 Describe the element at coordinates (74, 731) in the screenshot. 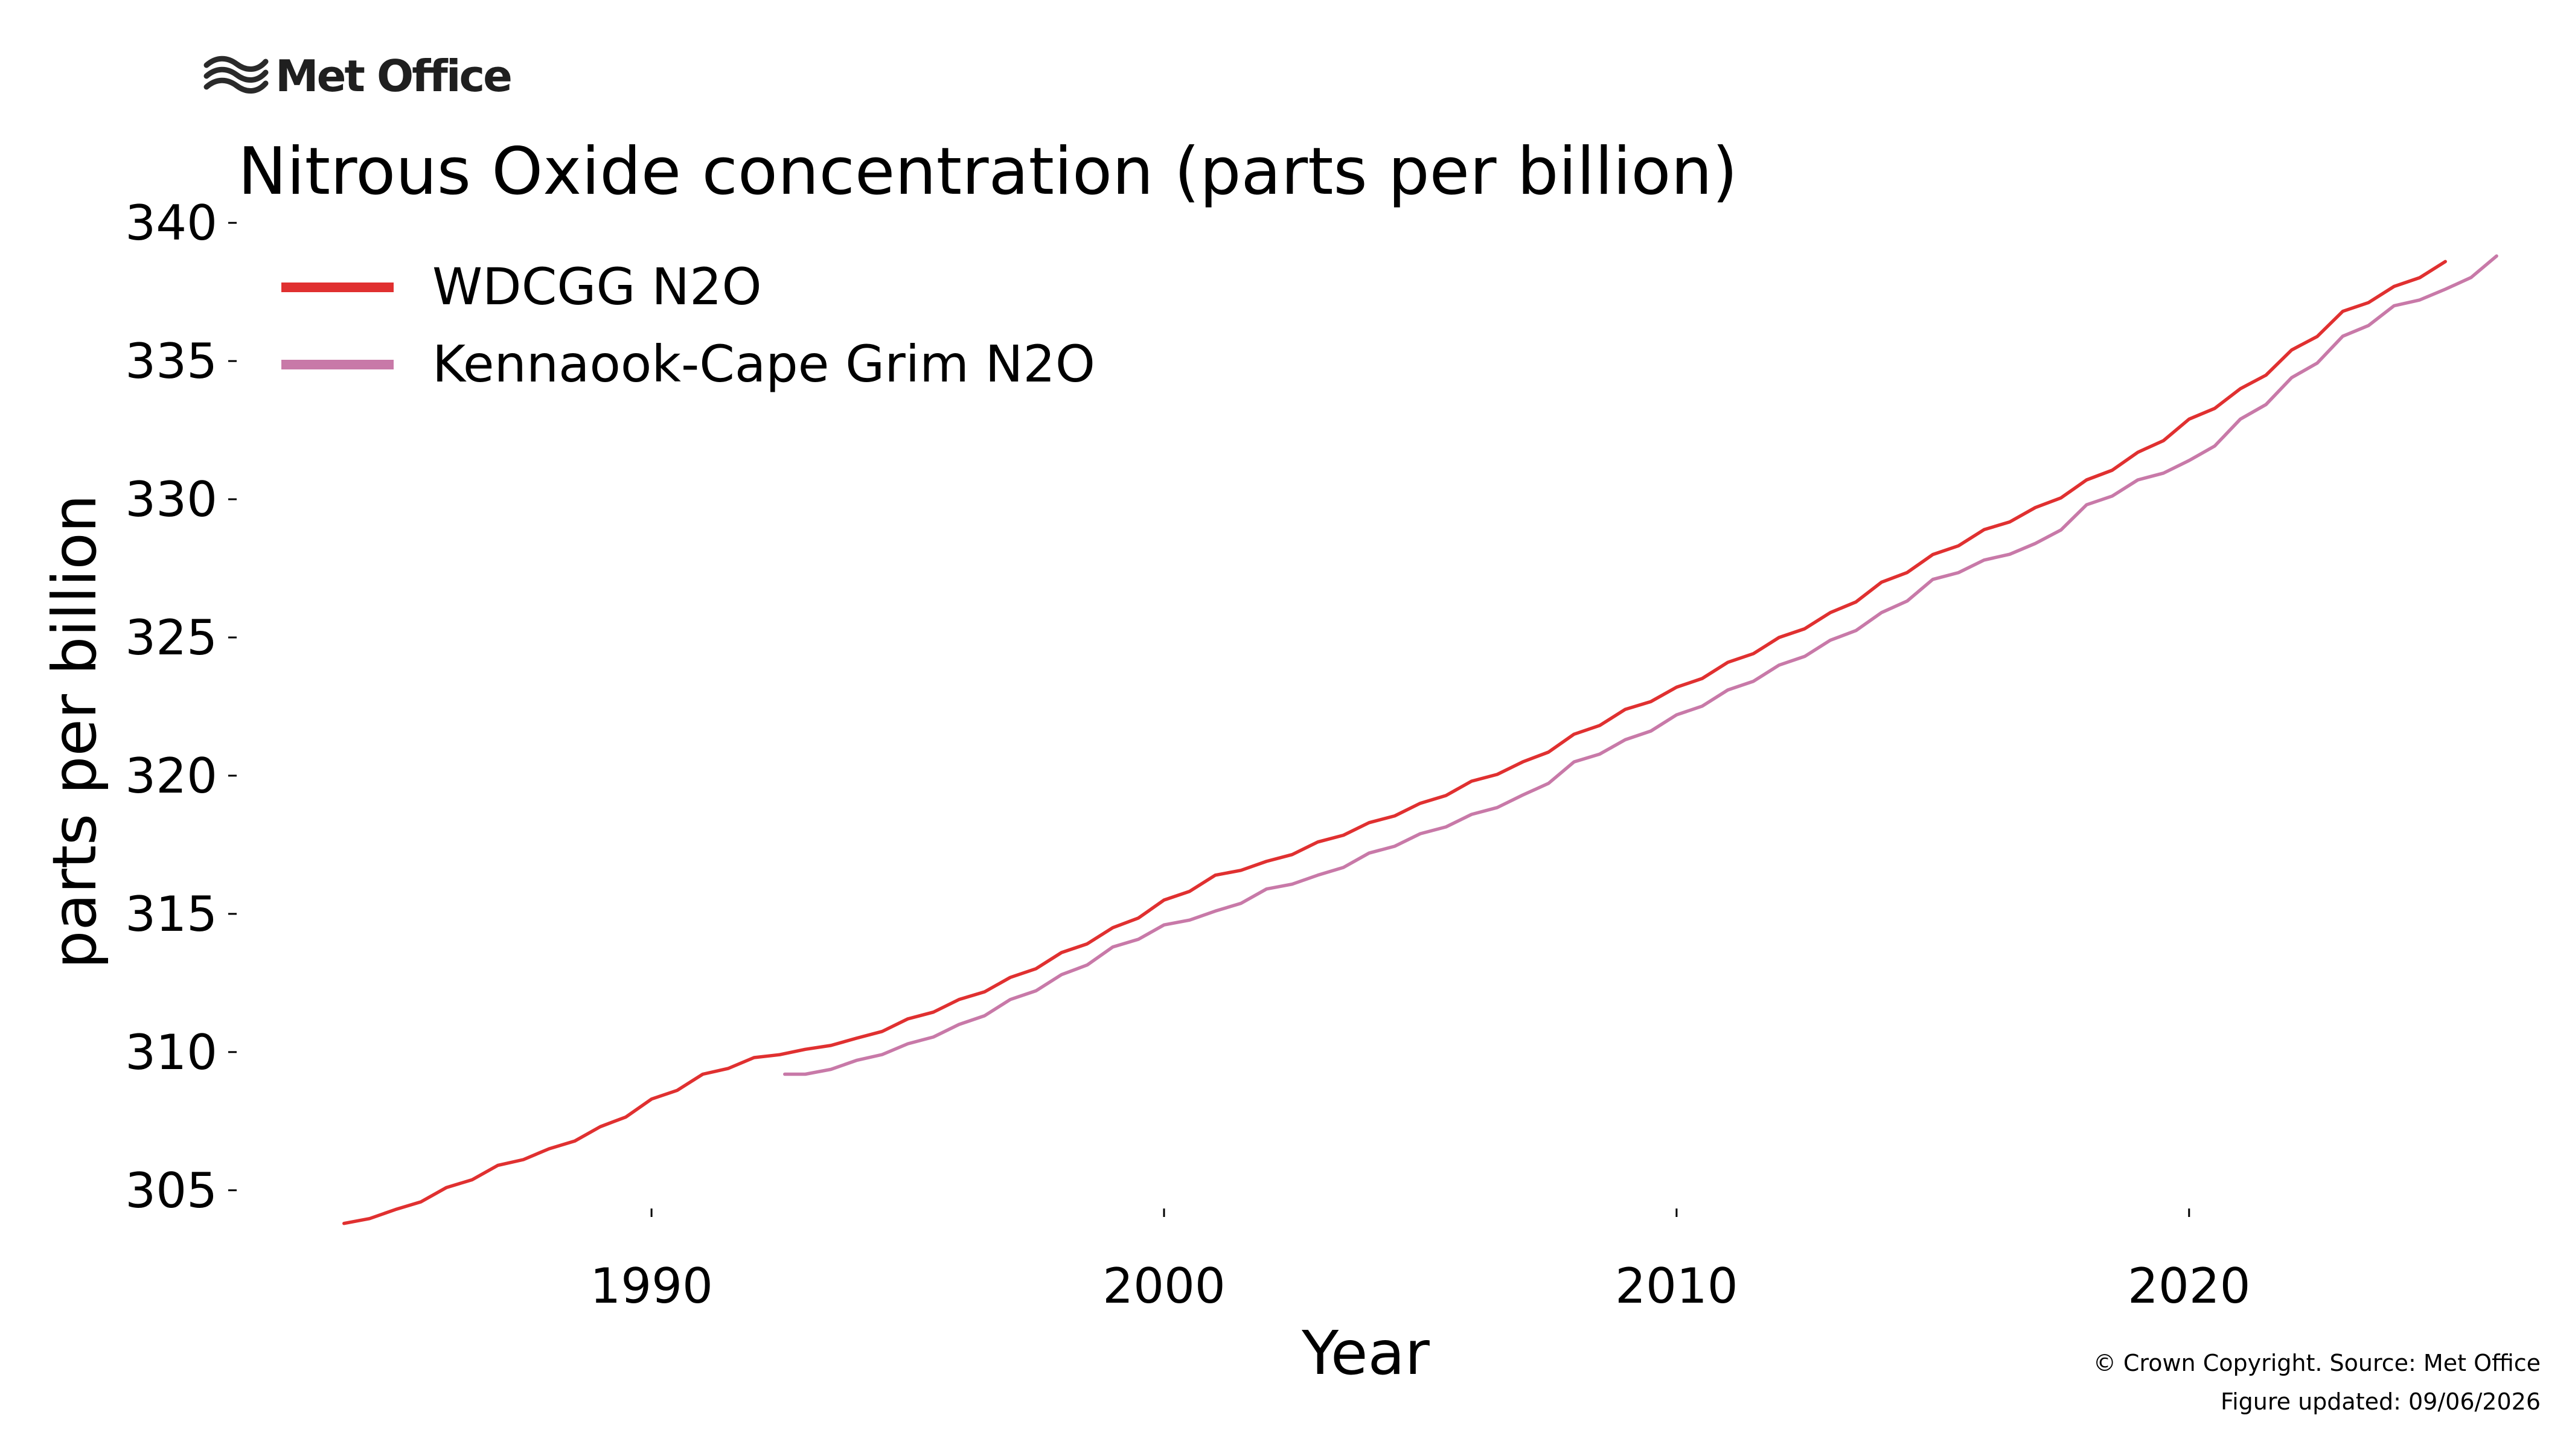

I see `y-axis-label: parts per billion` at that location.